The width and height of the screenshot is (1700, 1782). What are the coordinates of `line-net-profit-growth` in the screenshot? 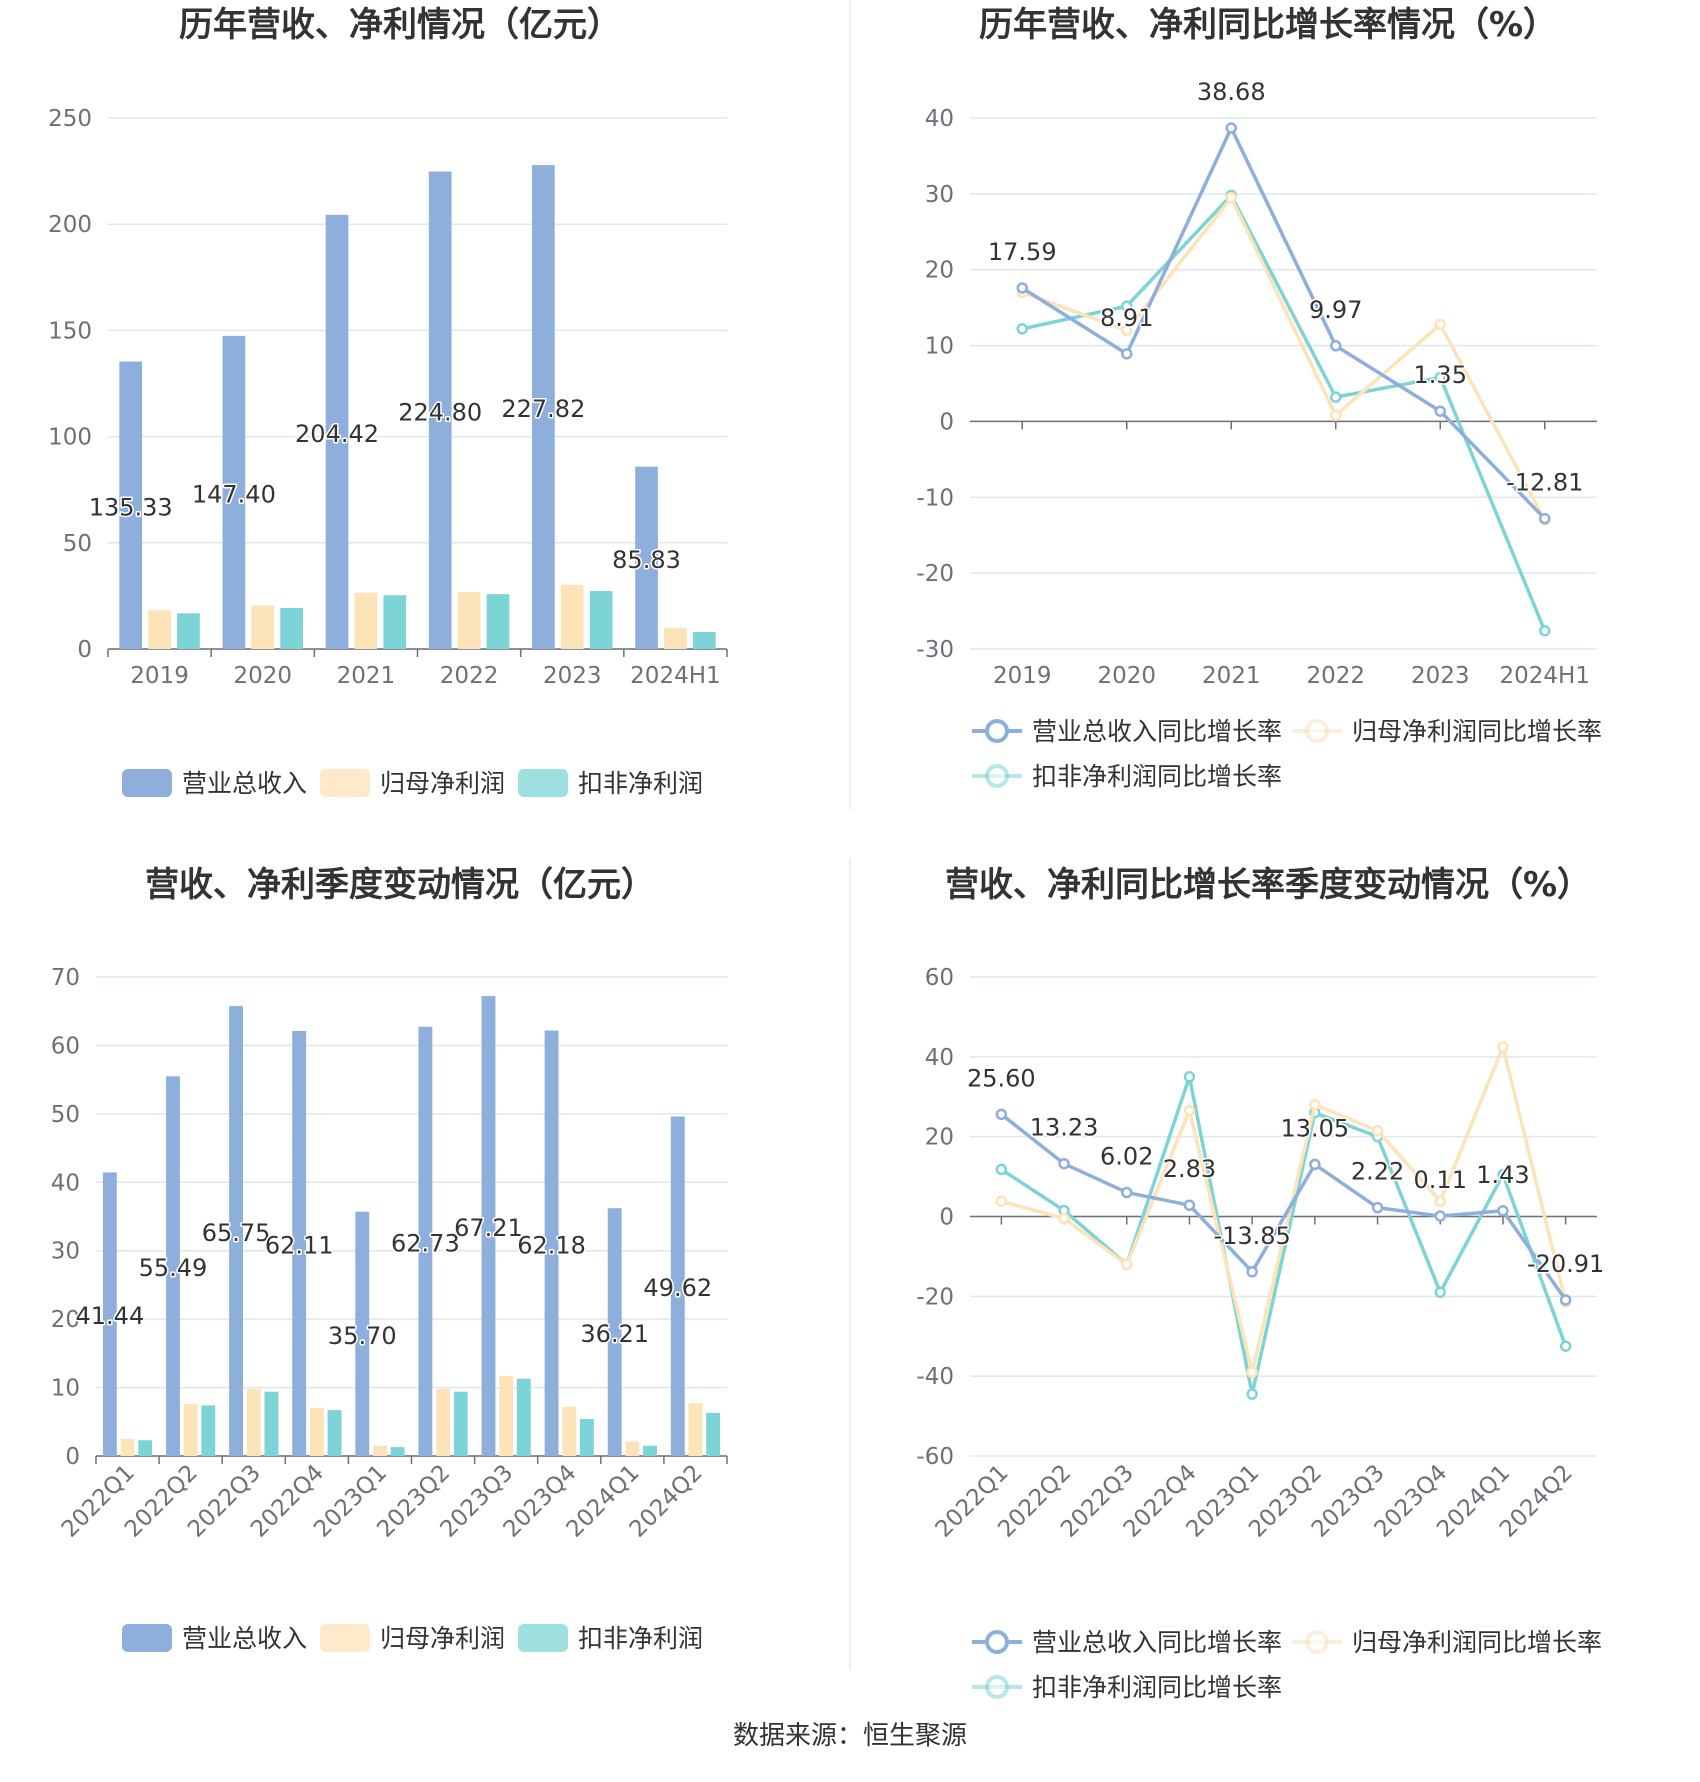 It's located at (1284, 358).